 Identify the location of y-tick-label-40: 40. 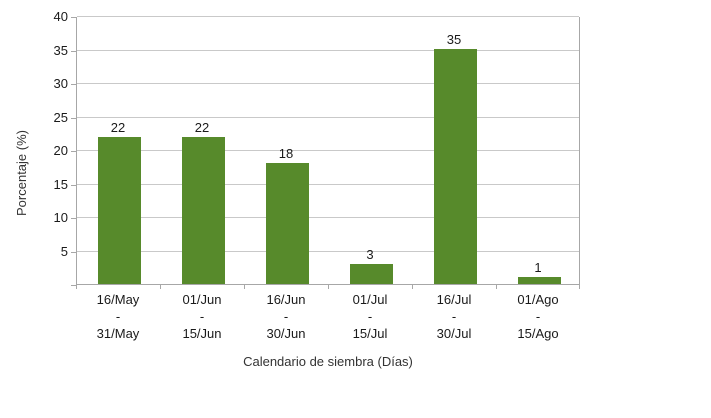
(60, 16).